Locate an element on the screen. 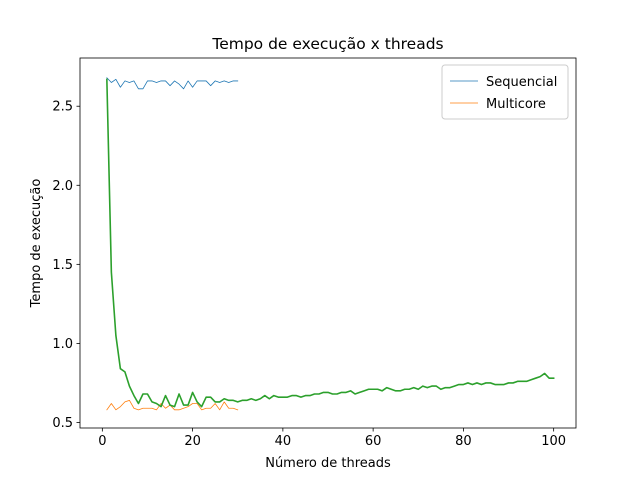 The height and width of the screenshot is (480, 640). x-tick-label: 80 is located at coordinates (463, 441).